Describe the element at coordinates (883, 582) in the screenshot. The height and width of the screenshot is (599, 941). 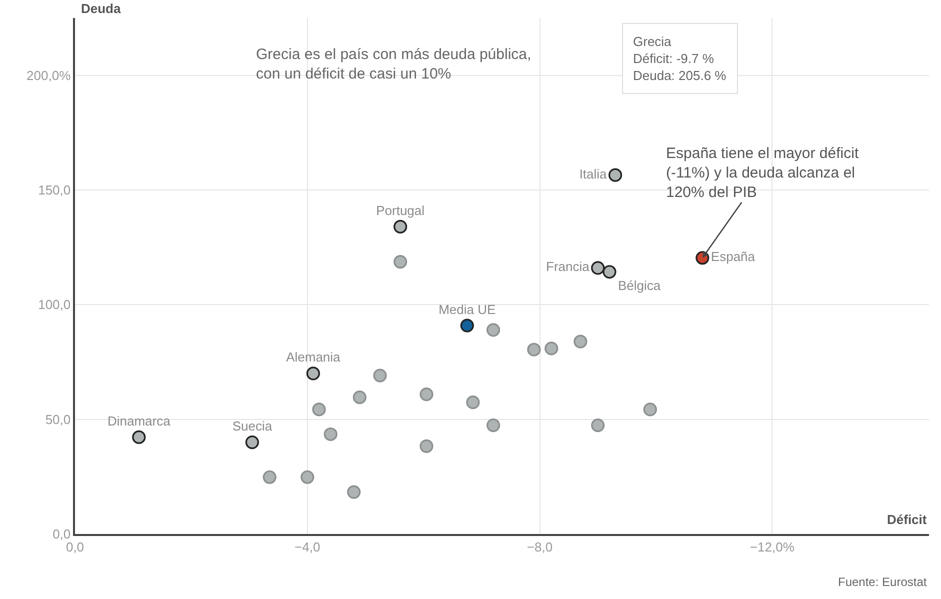
I see `source-note: Fuente: Eurostat` at that location.